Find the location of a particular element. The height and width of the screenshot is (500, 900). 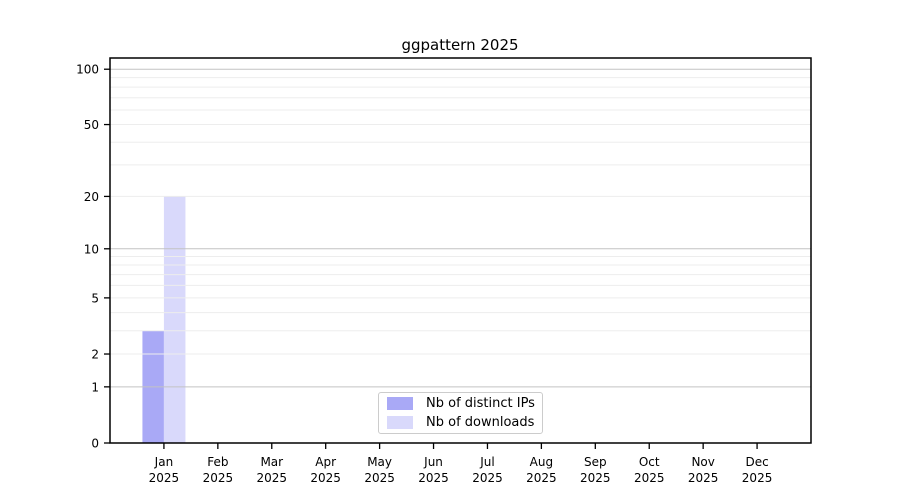

y-tick-label-5: 5 is located at coordinates (95, 298).